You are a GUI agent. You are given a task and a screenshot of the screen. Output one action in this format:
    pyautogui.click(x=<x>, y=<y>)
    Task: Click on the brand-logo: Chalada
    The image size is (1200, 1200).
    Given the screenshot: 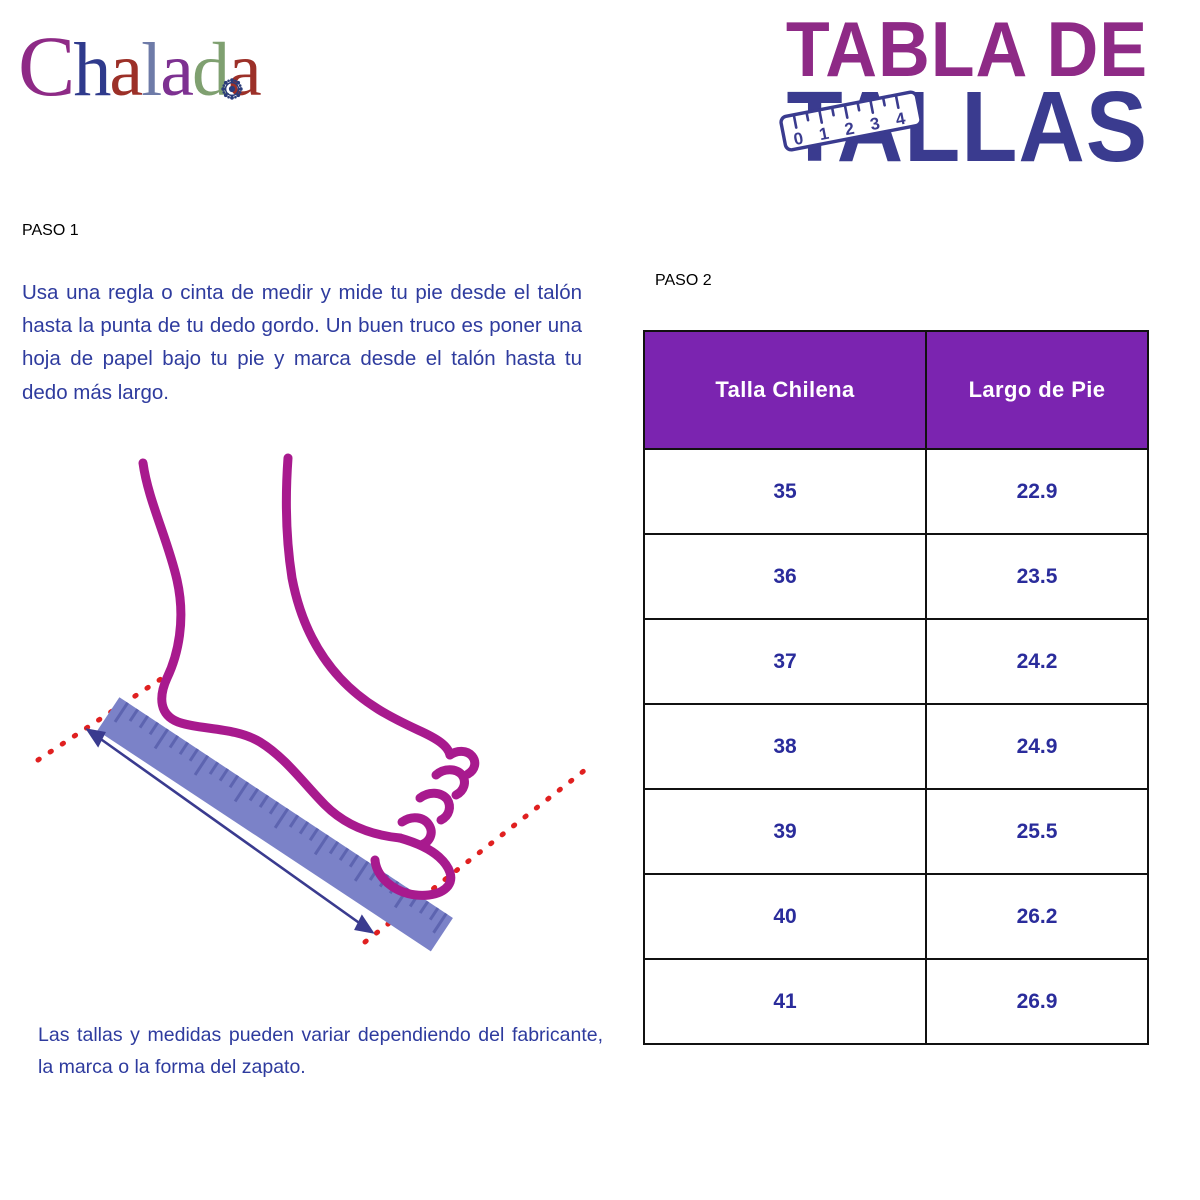 What is the action you would take?
    pyautogui.click(x=168, y=66)
    